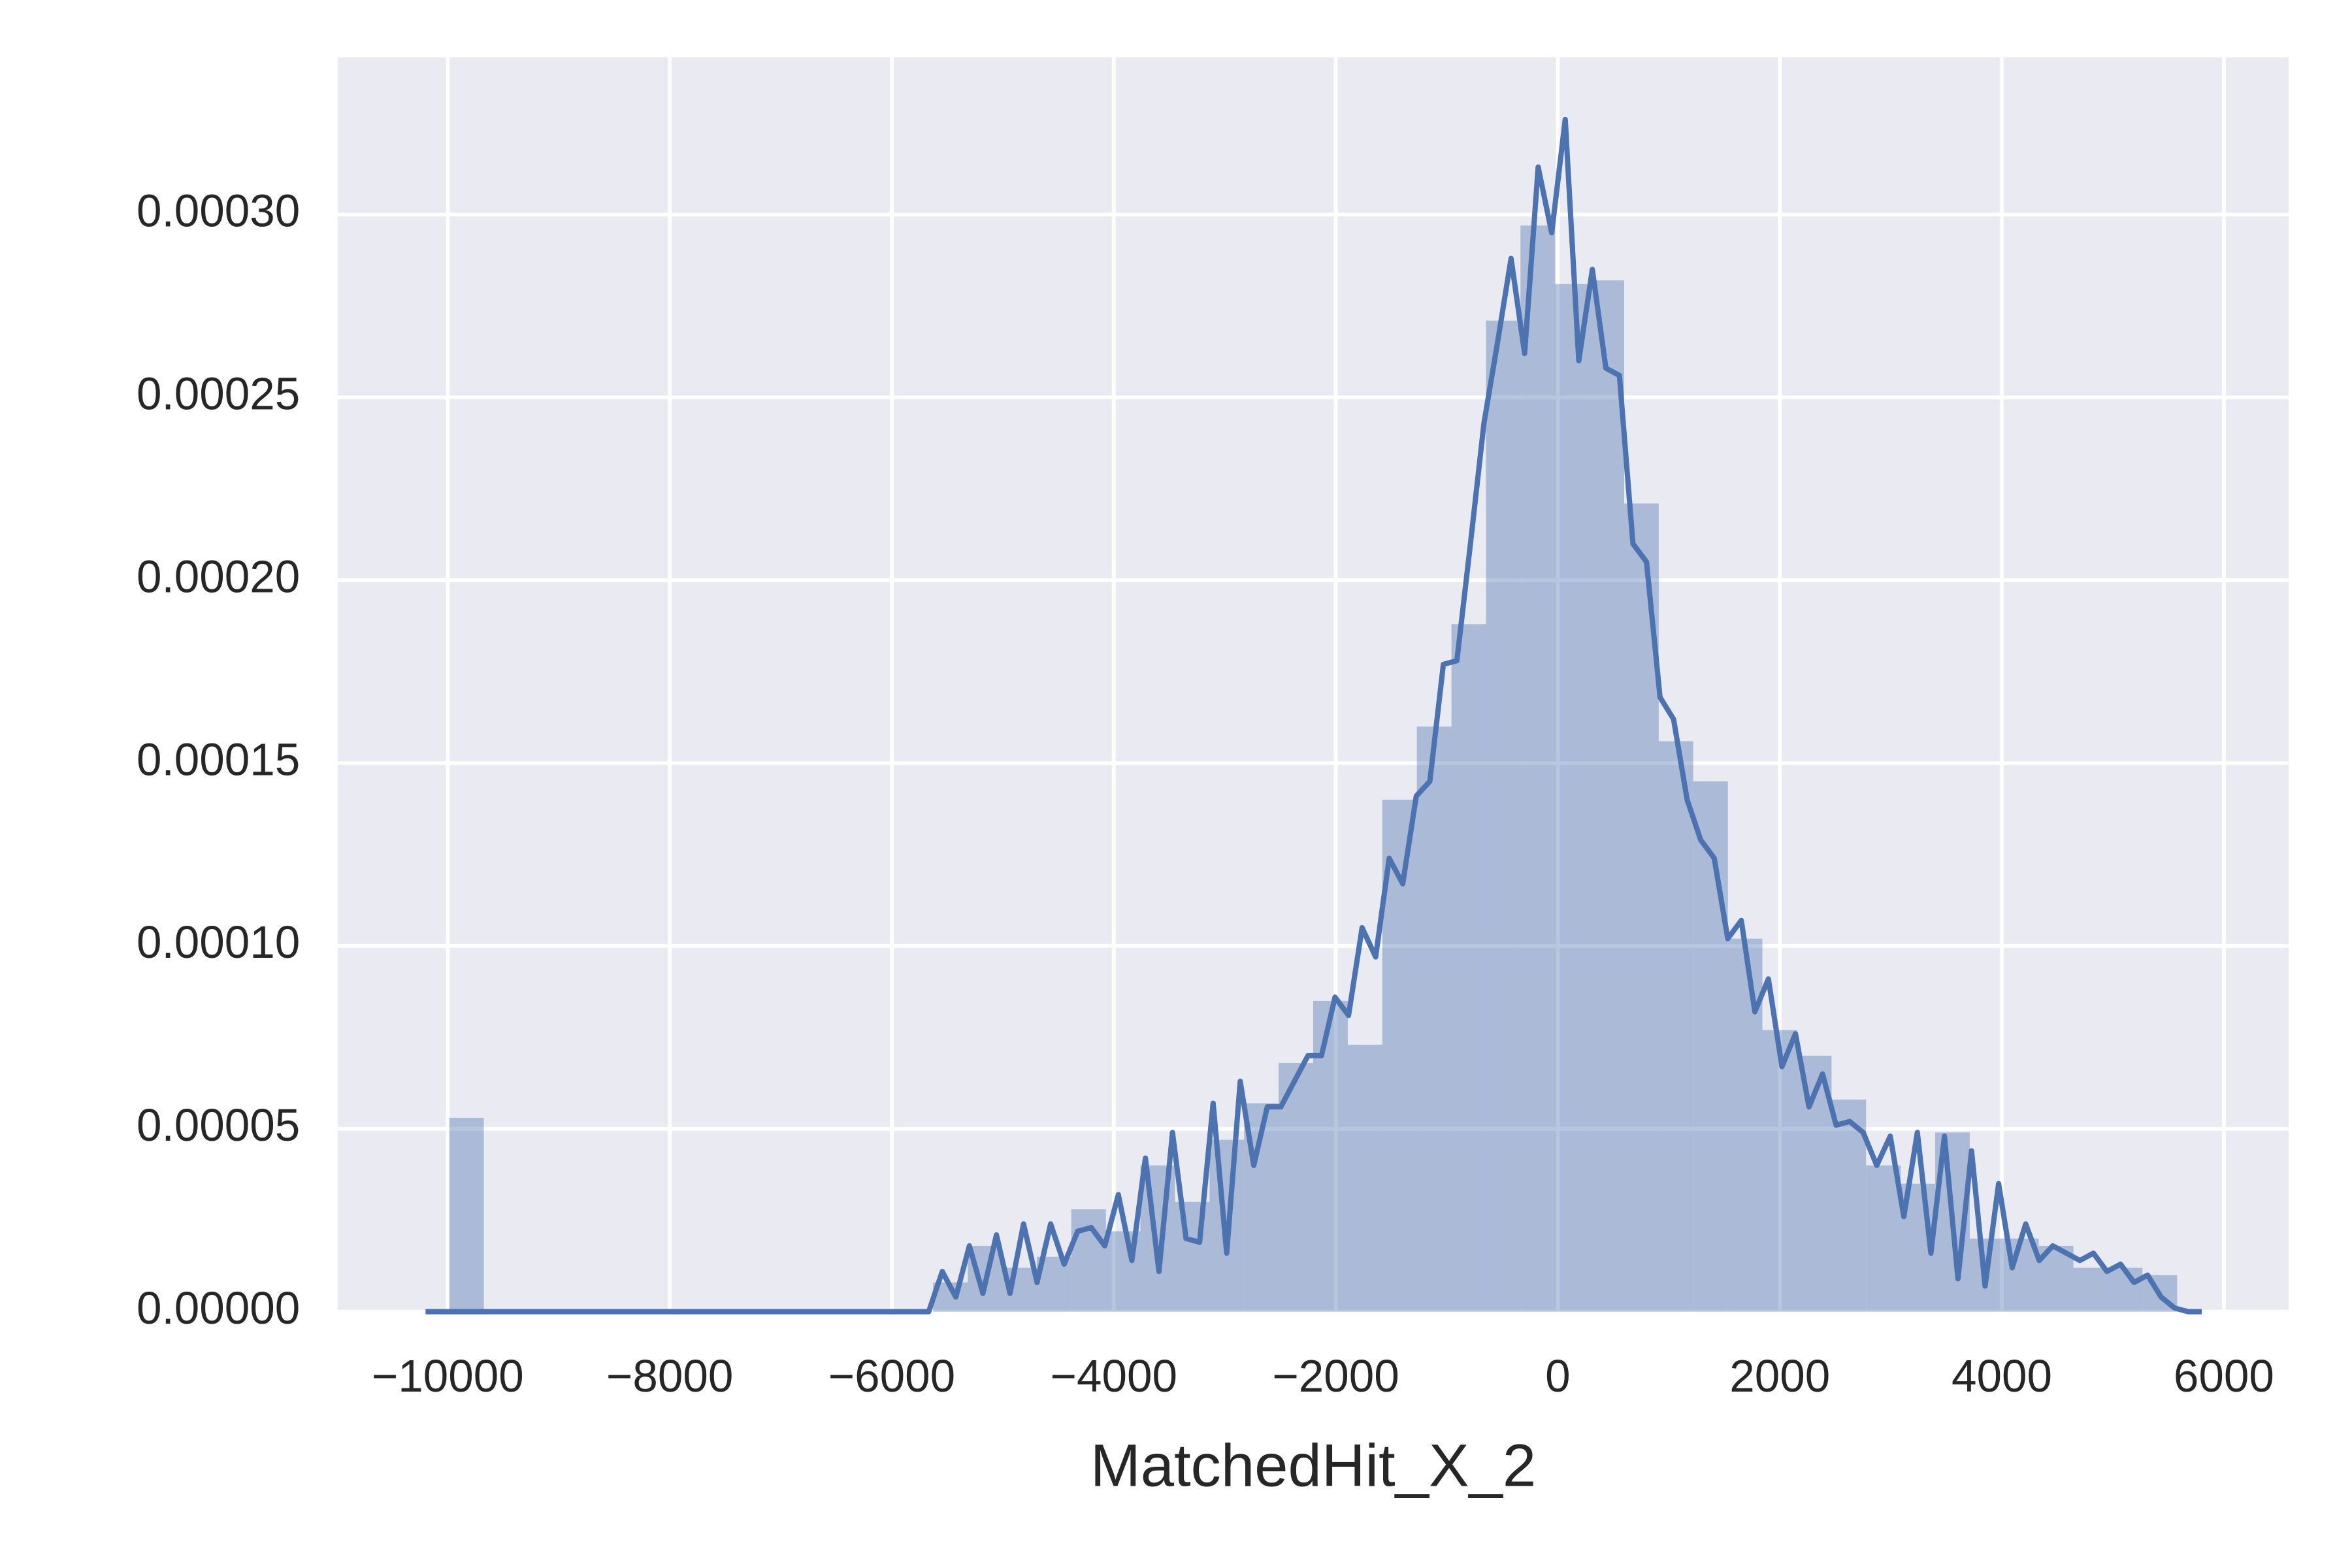  I want to click on y-tick-label: 0.00000, so click(218, 1307).